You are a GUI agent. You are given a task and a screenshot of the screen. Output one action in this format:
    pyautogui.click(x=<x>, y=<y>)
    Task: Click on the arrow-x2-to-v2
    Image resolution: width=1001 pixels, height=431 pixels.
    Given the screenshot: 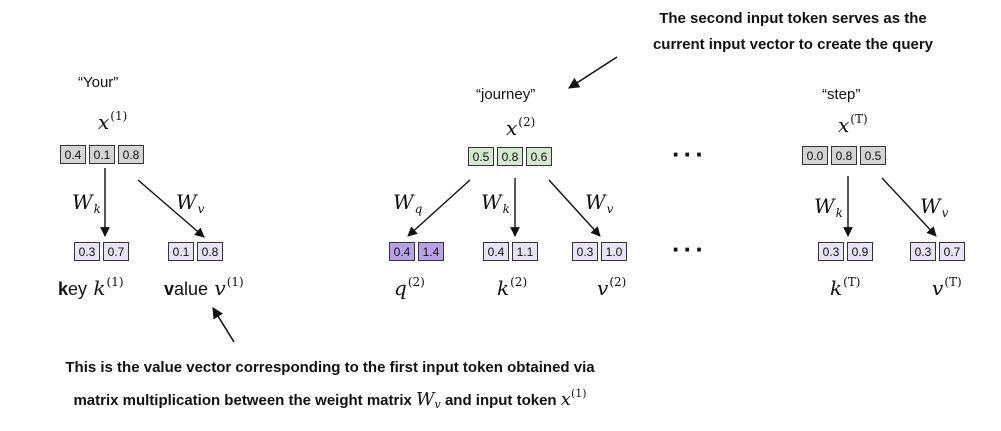 What is the action you would take?
    pyautogui.click(x=574, y=208)
    